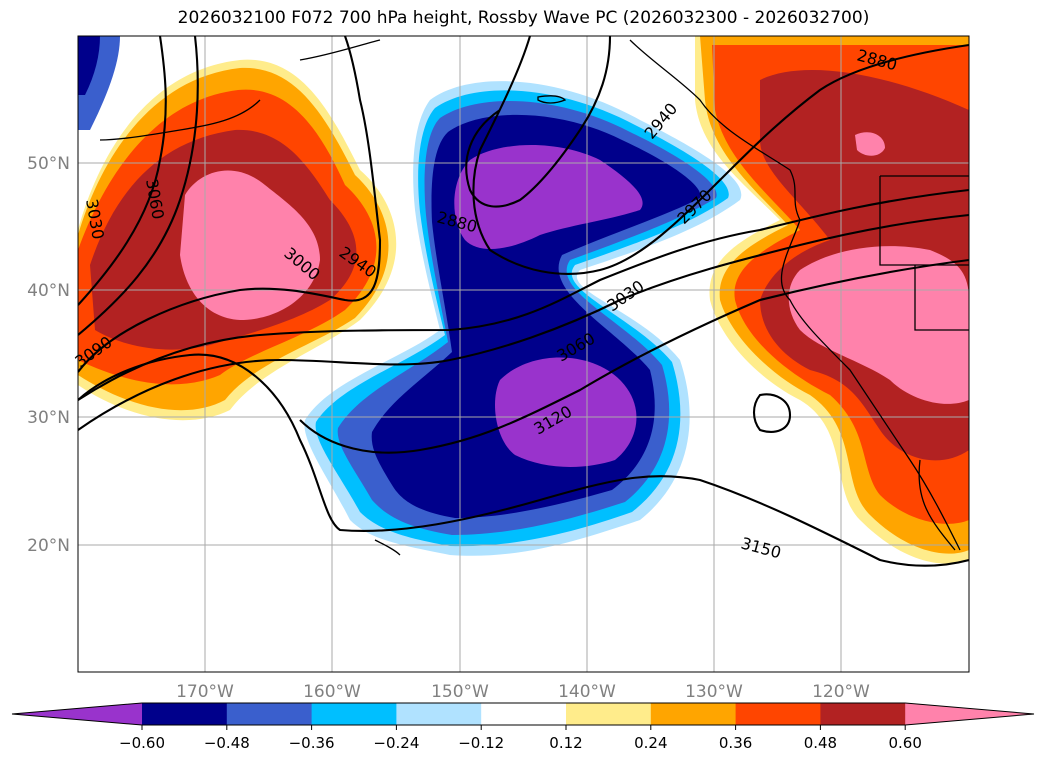  What do you see at coordinates (820, 743) in the screenshot?
I see `colorbar-tick-label: 0.48` at bounding box center [820, 743].